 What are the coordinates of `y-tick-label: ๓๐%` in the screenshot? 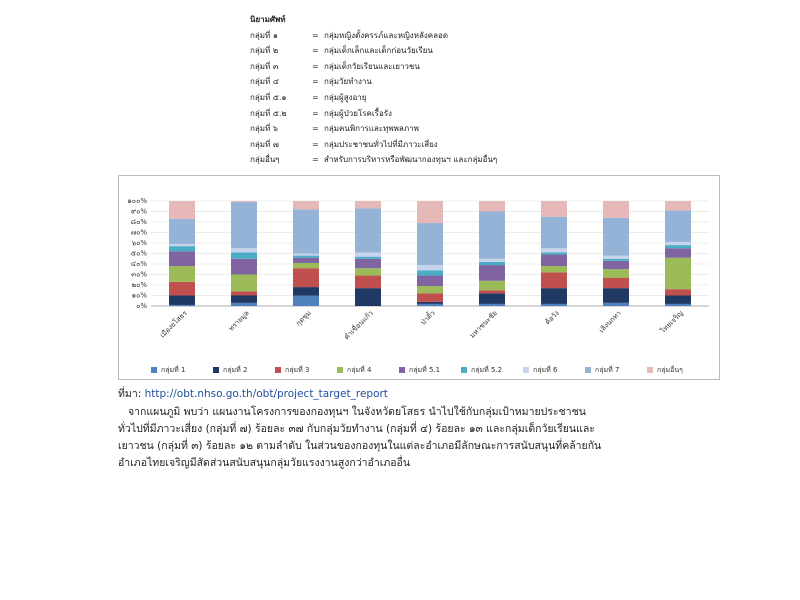 It's located at (139, 275).